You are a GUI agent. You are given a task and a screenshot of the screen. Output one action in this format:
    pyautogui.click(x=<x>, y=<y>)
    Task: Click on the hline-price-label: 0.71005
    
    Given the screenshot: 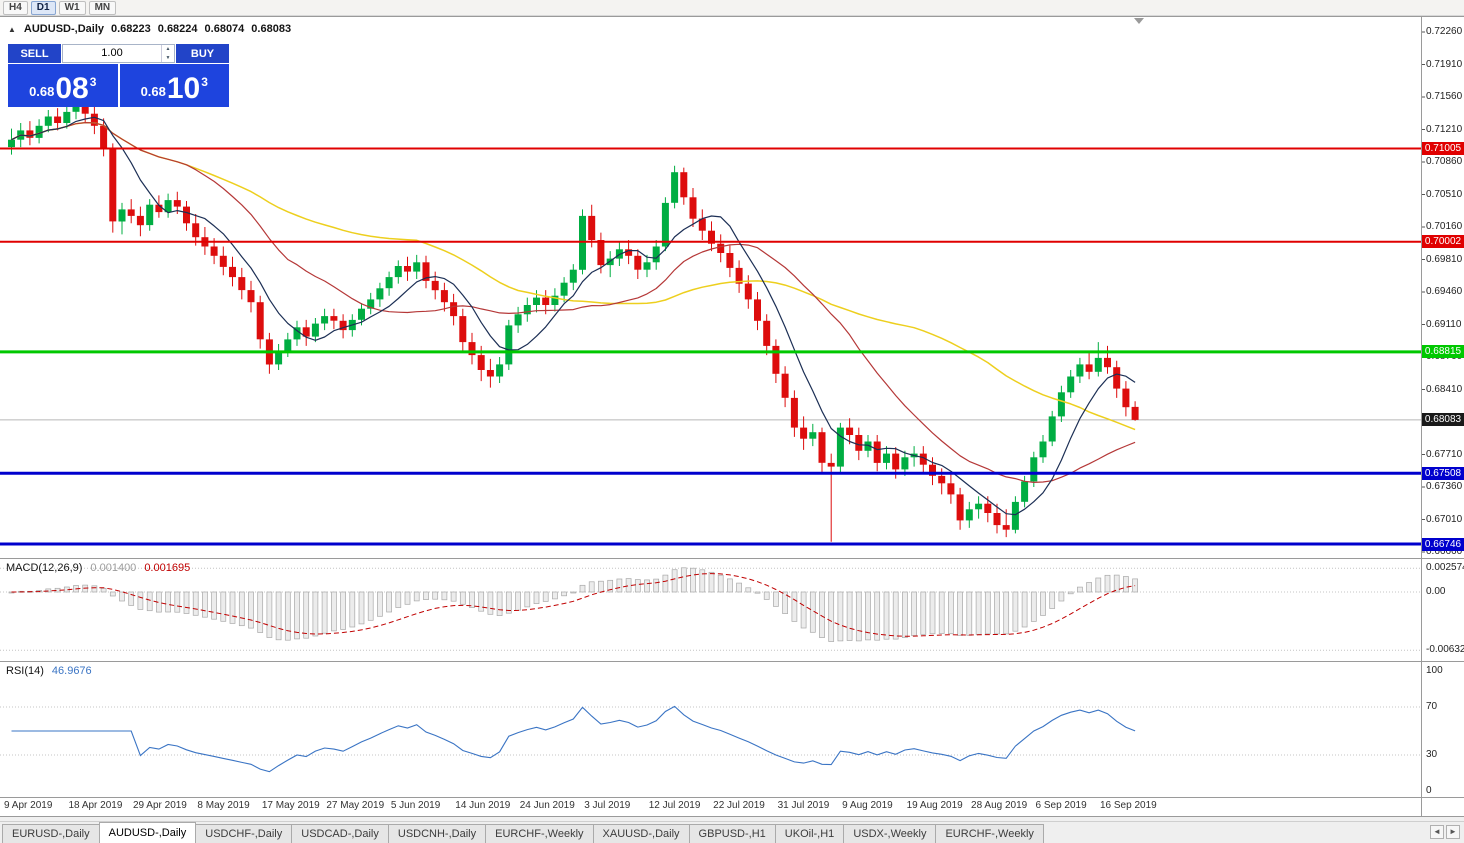 What is the action you would take?
    pyautogui.click(x=1443, y=149)
    